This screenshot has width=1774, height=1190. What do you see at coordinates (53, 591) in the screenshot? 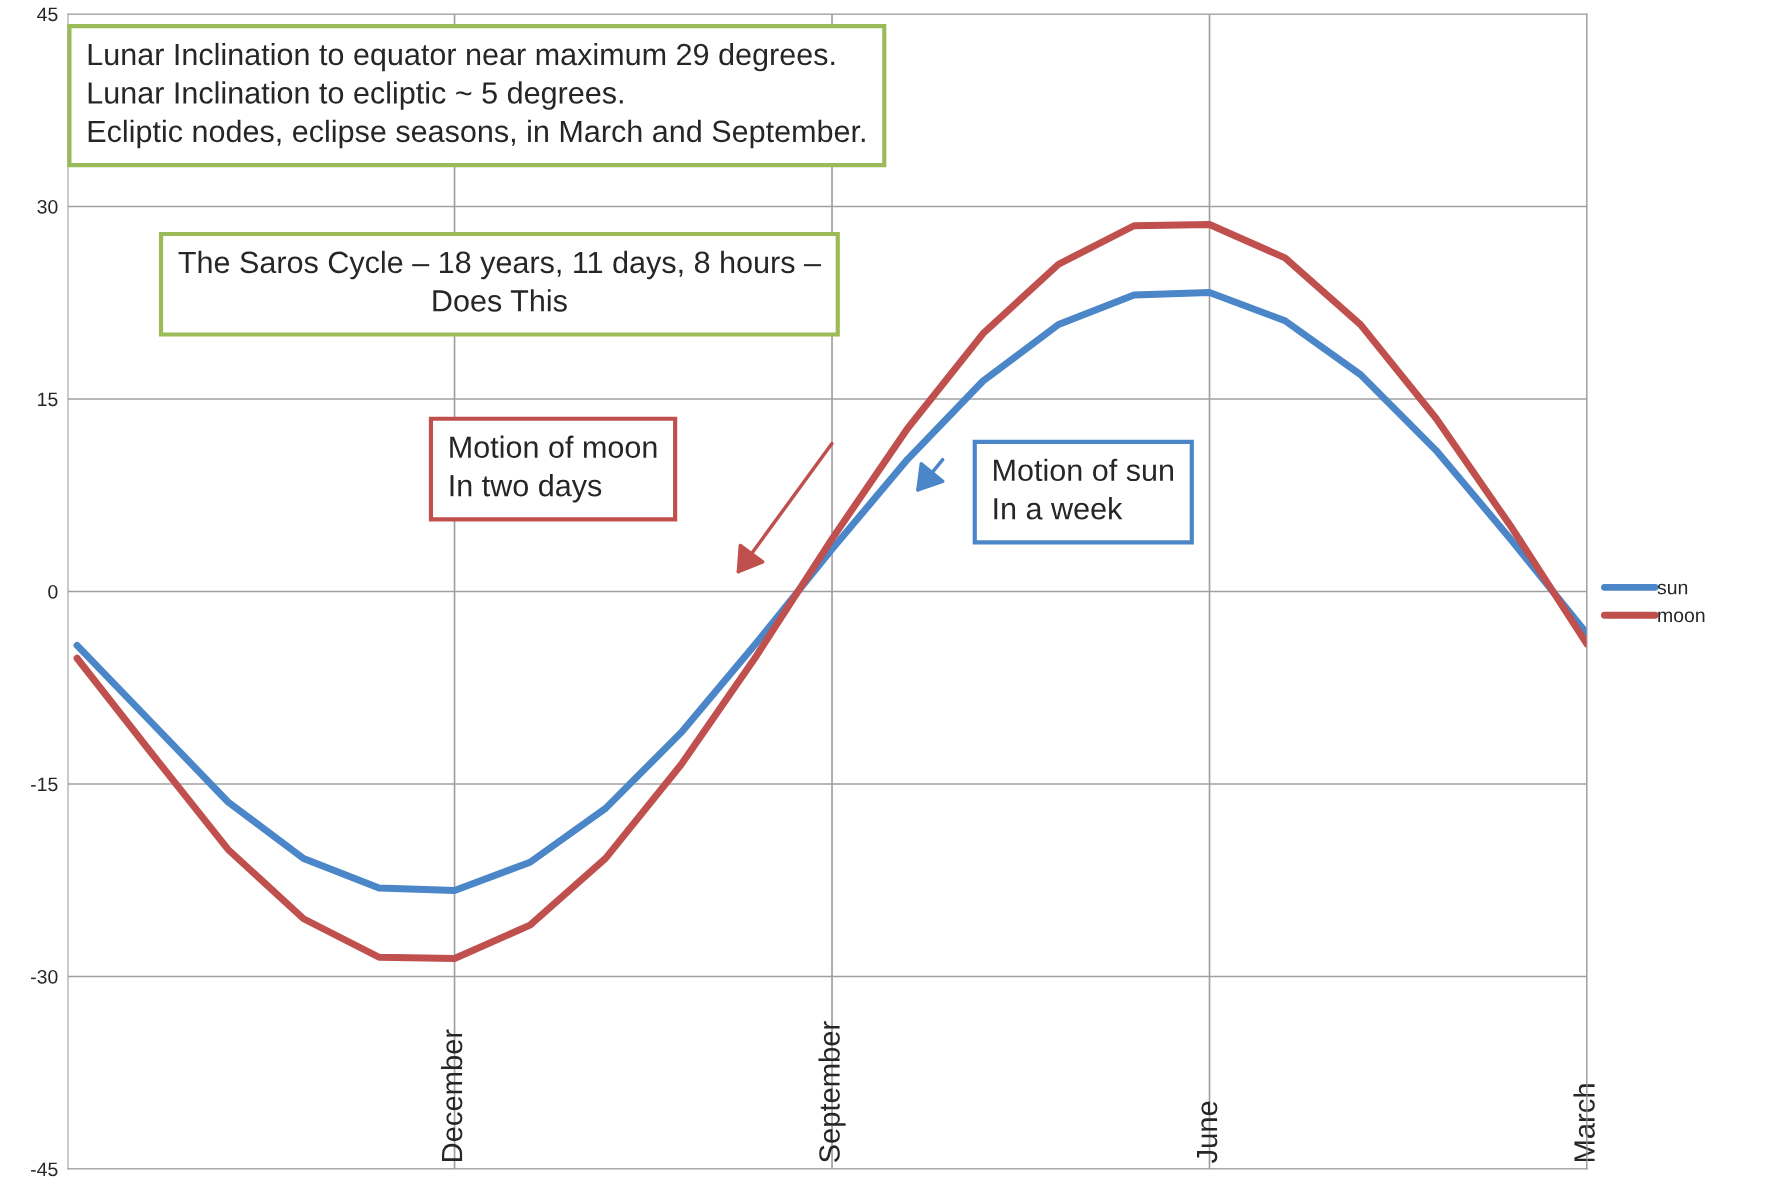
I see `y-tick-label: 0` at bounding box center [53, 591].